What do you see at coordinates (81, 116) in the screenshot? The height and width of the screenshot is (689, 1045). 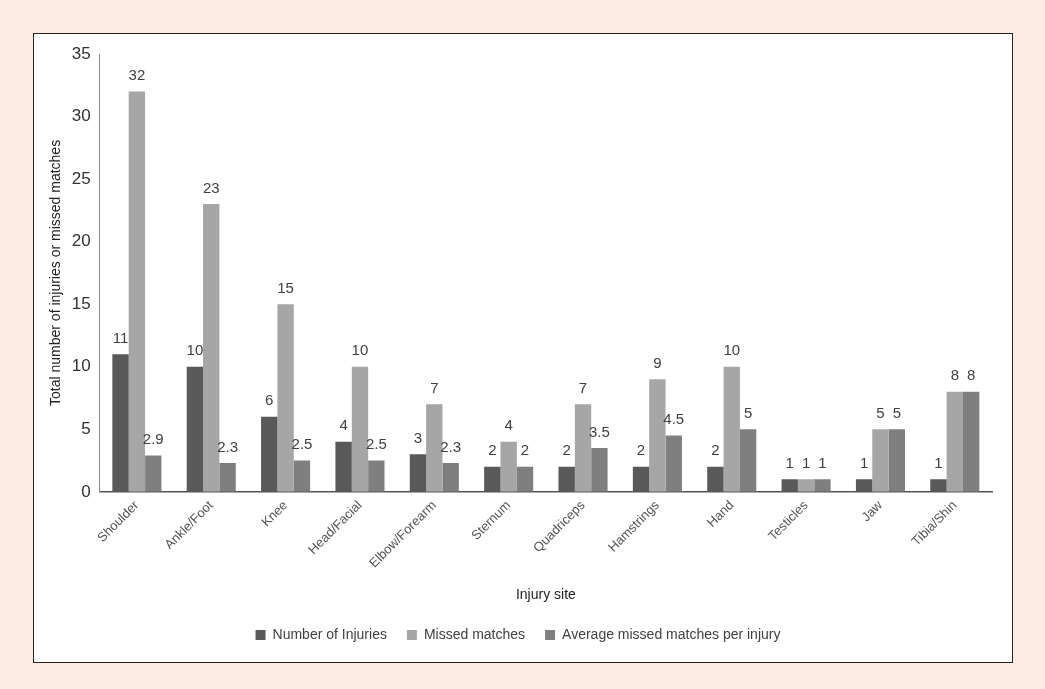 I see `y-tick-label: 30` at bounding box center [81, 116].